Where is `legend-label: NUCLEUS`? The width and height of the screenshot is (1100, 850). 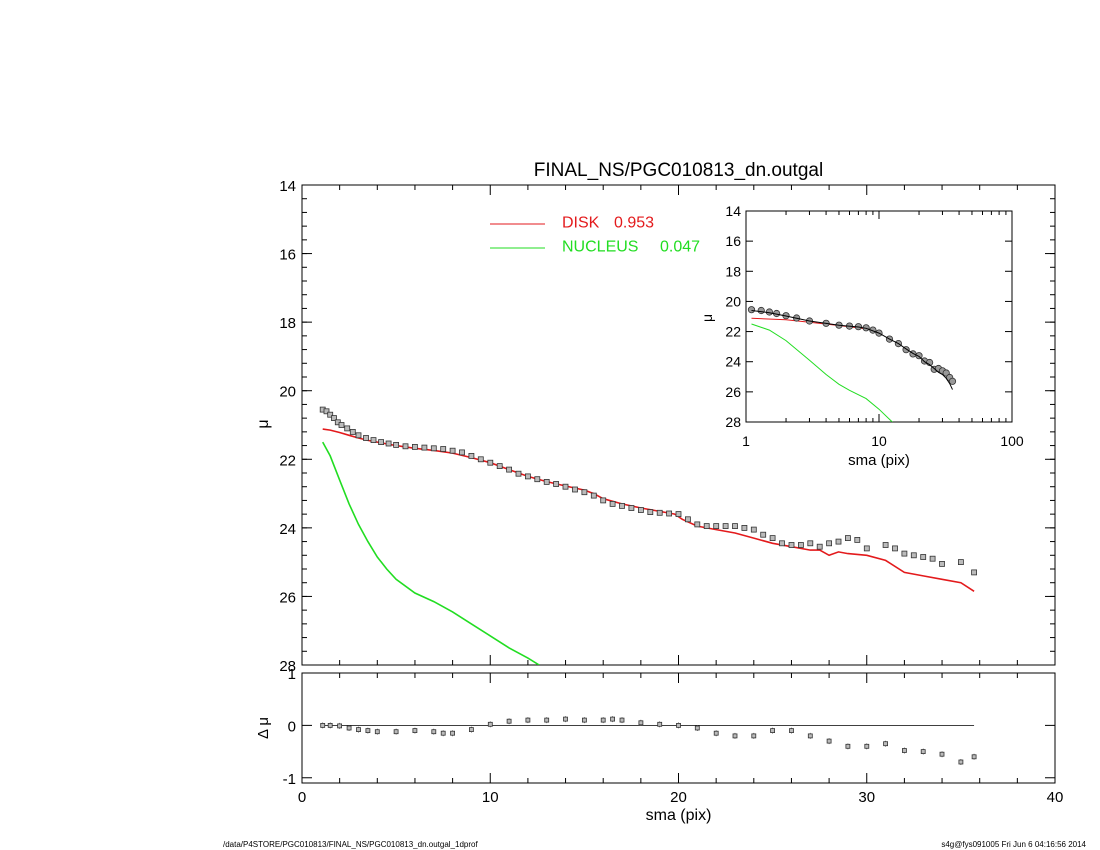
legend-label: NUCLEUS is located at coordinates (600, 247).